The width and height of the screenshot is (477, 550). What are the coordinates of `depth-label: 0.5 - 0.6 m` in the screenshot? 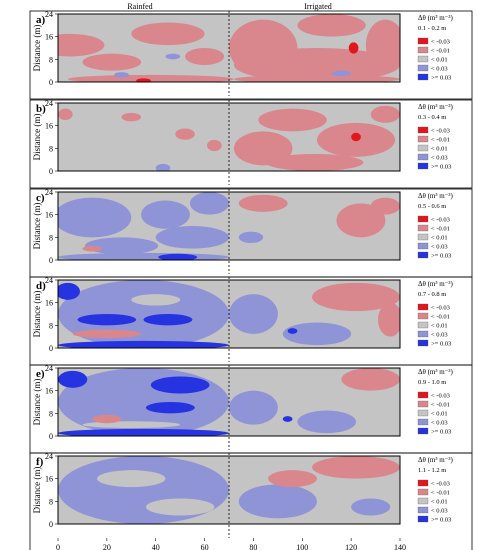 It's located at (432, 206).